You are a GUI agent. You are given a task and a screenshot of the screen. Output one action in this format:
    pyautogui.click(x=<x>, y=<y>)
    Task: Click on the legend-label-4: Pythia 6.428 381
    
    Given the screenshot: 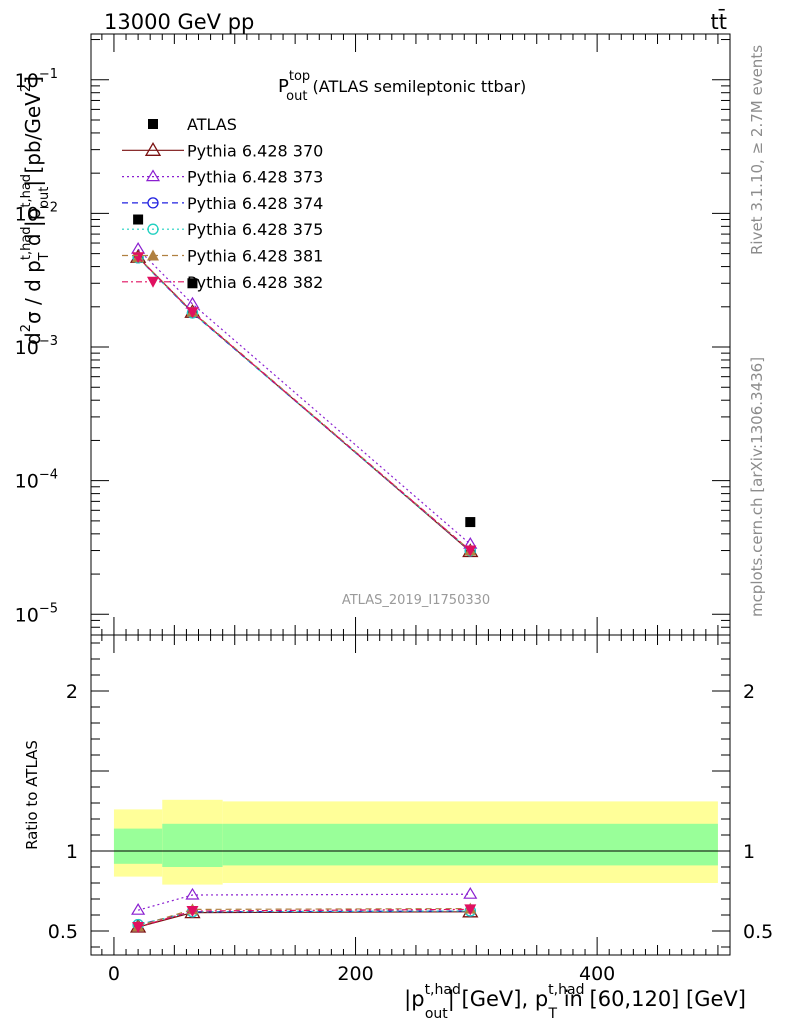 What is the action you would take?
    pyautogui.click(x=255, y=256)
    